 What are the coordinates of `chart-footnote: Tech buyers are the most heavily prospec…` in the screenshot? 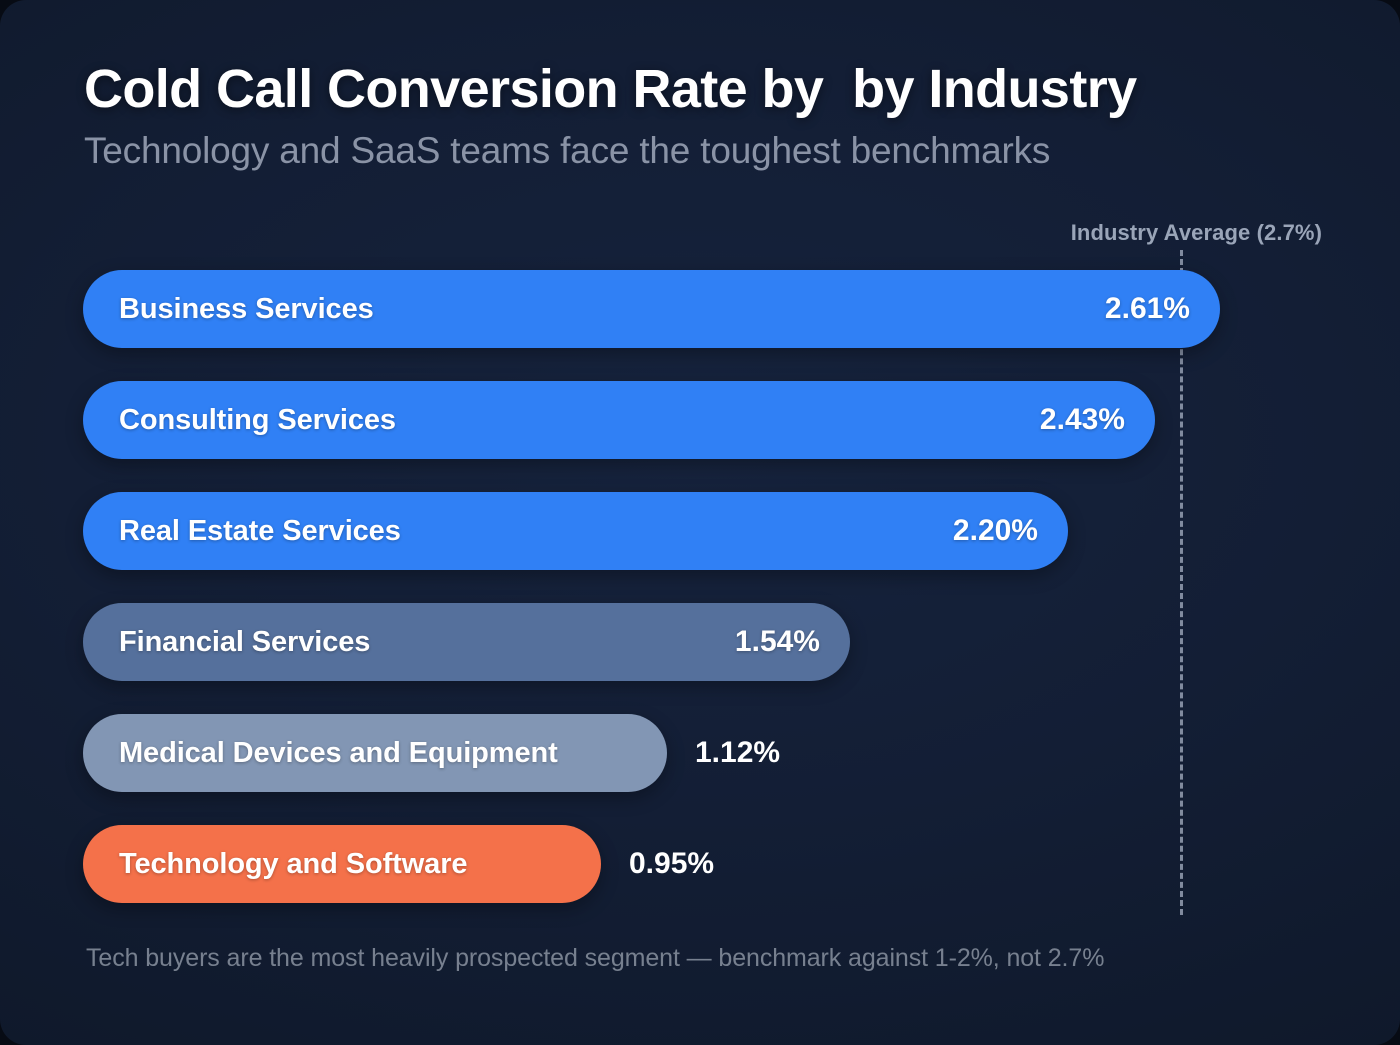 It's located at (595, 958).